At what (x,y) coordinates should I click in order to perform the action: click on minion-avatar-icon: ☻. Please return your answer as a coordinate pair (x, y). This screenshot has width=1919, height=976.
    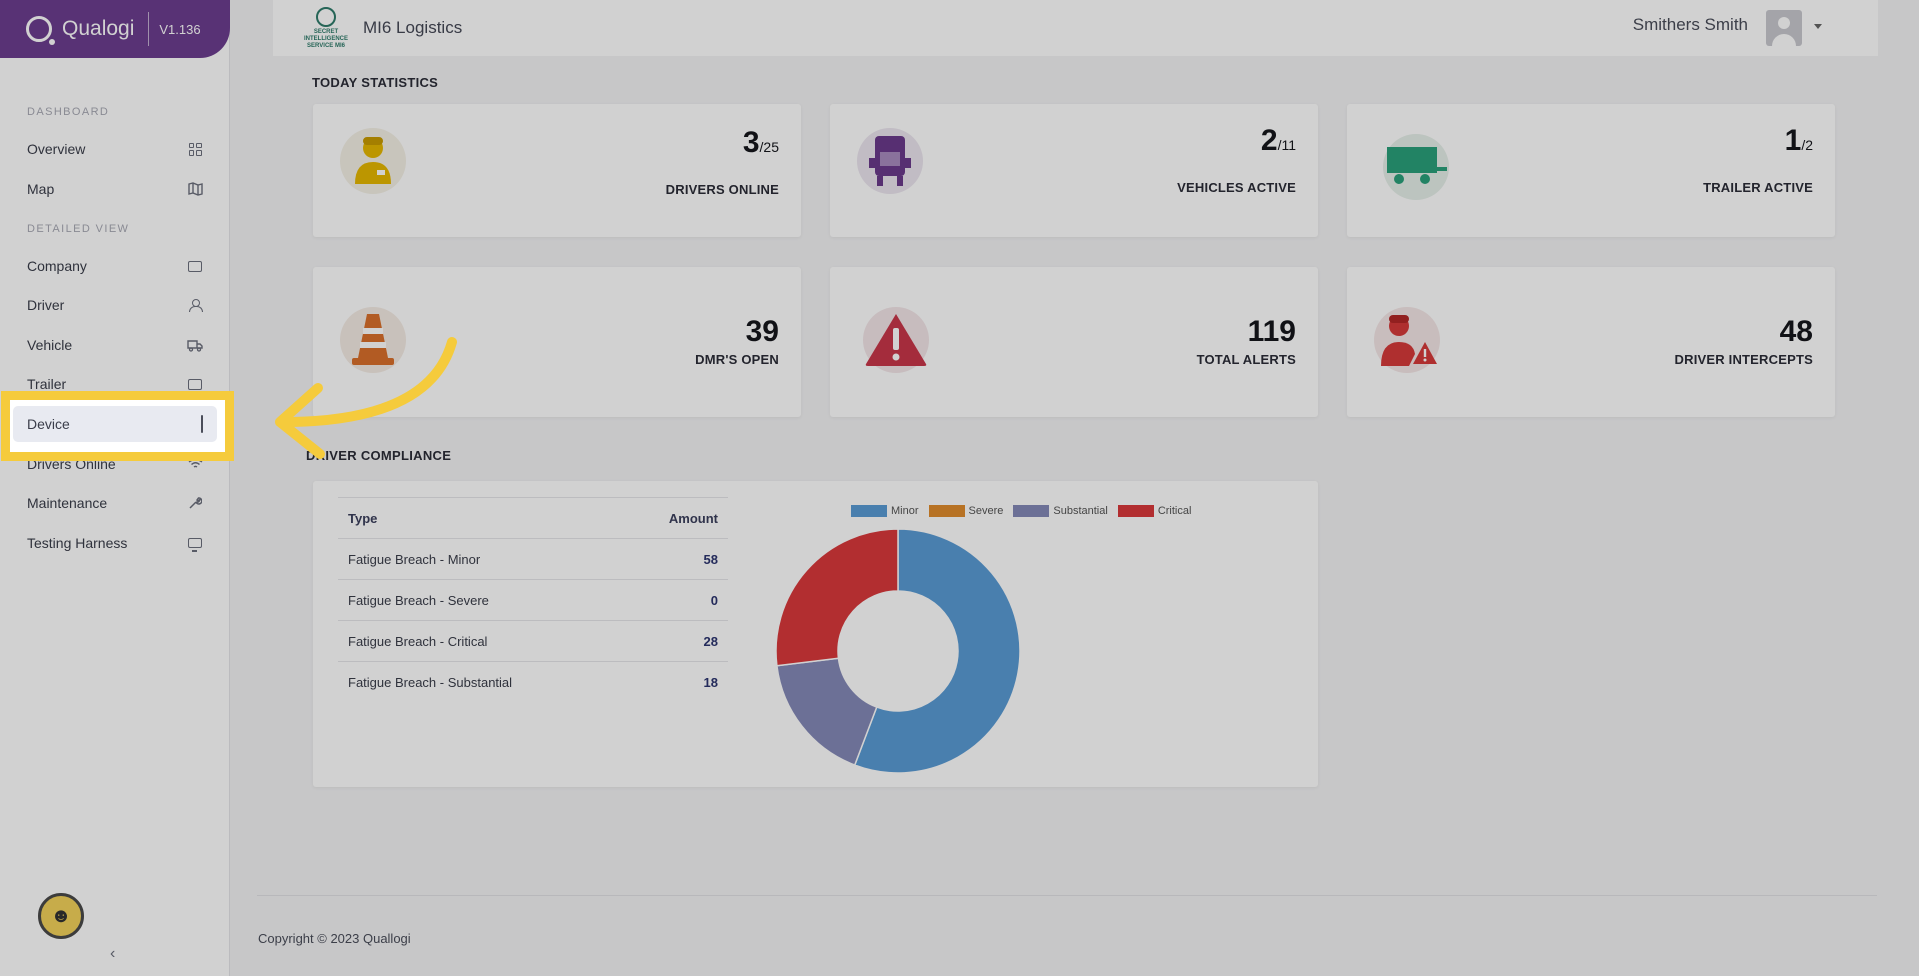
    Looking at the image, I should click on (61, 915).